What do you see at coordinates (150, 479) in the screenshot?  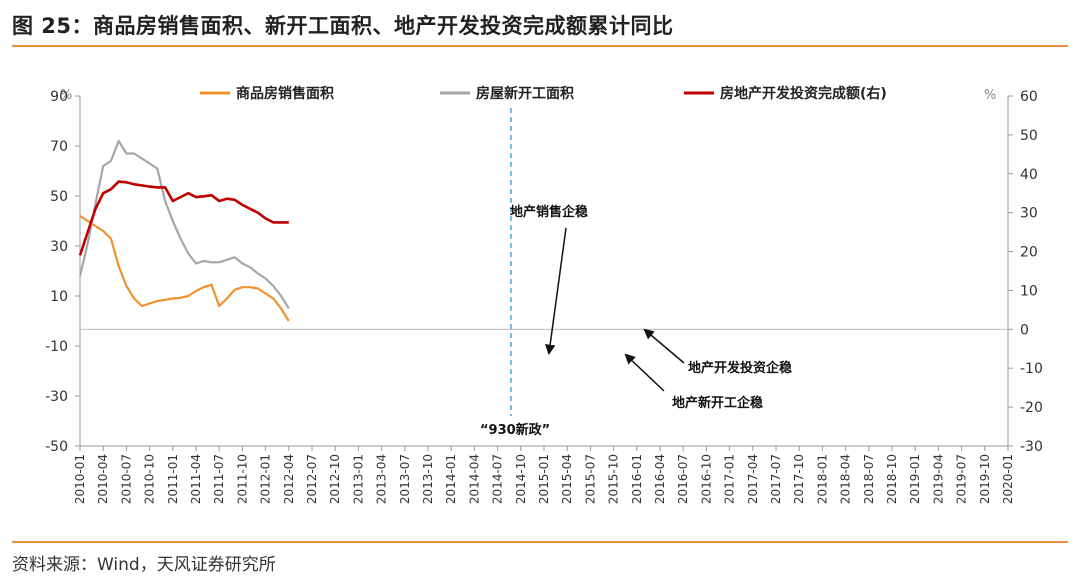 I see `x-tick-label: 2010-10` at bounding box center [150, 479].